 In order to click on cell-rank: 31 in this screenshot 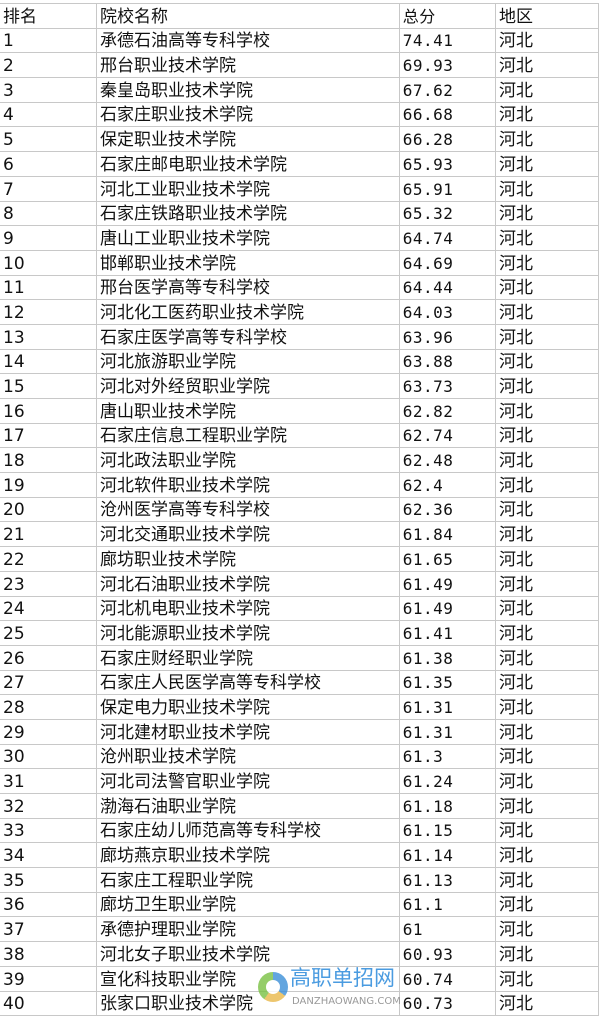, I will do `click(49, 781)`.